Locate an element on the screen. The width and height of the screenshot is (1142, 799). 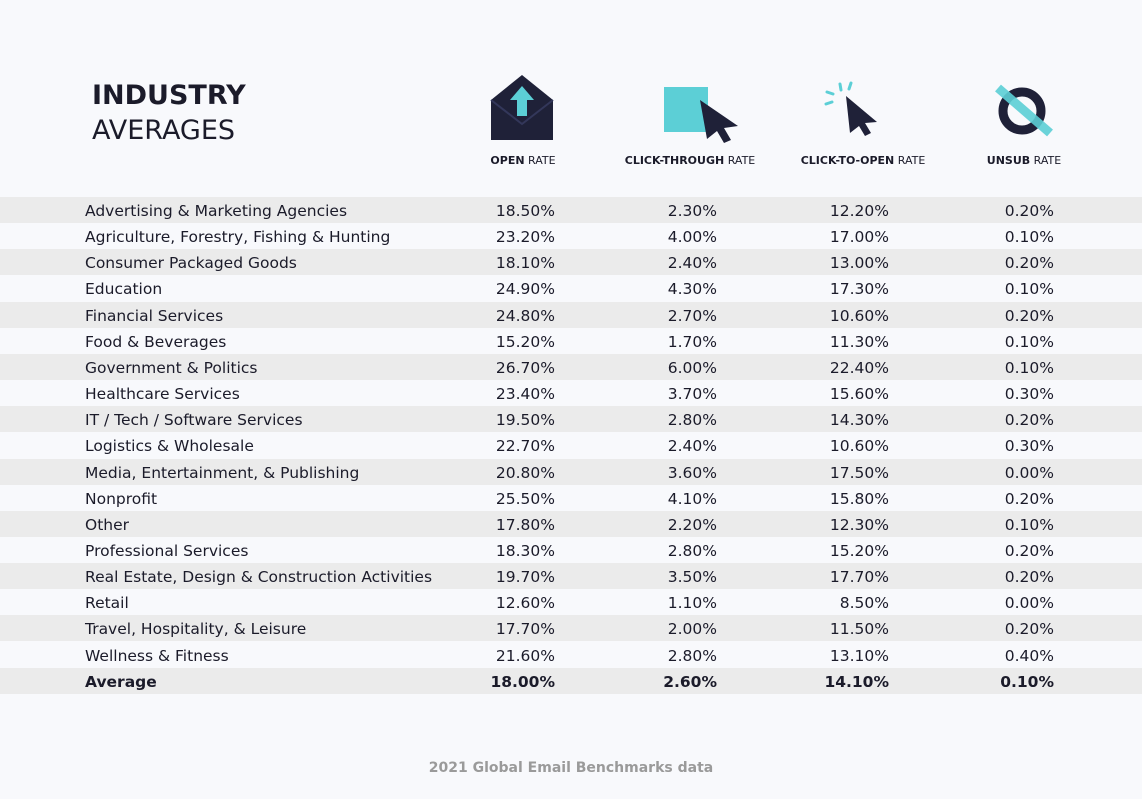
row-value: 12.60% is located at coordinates (525, 603).